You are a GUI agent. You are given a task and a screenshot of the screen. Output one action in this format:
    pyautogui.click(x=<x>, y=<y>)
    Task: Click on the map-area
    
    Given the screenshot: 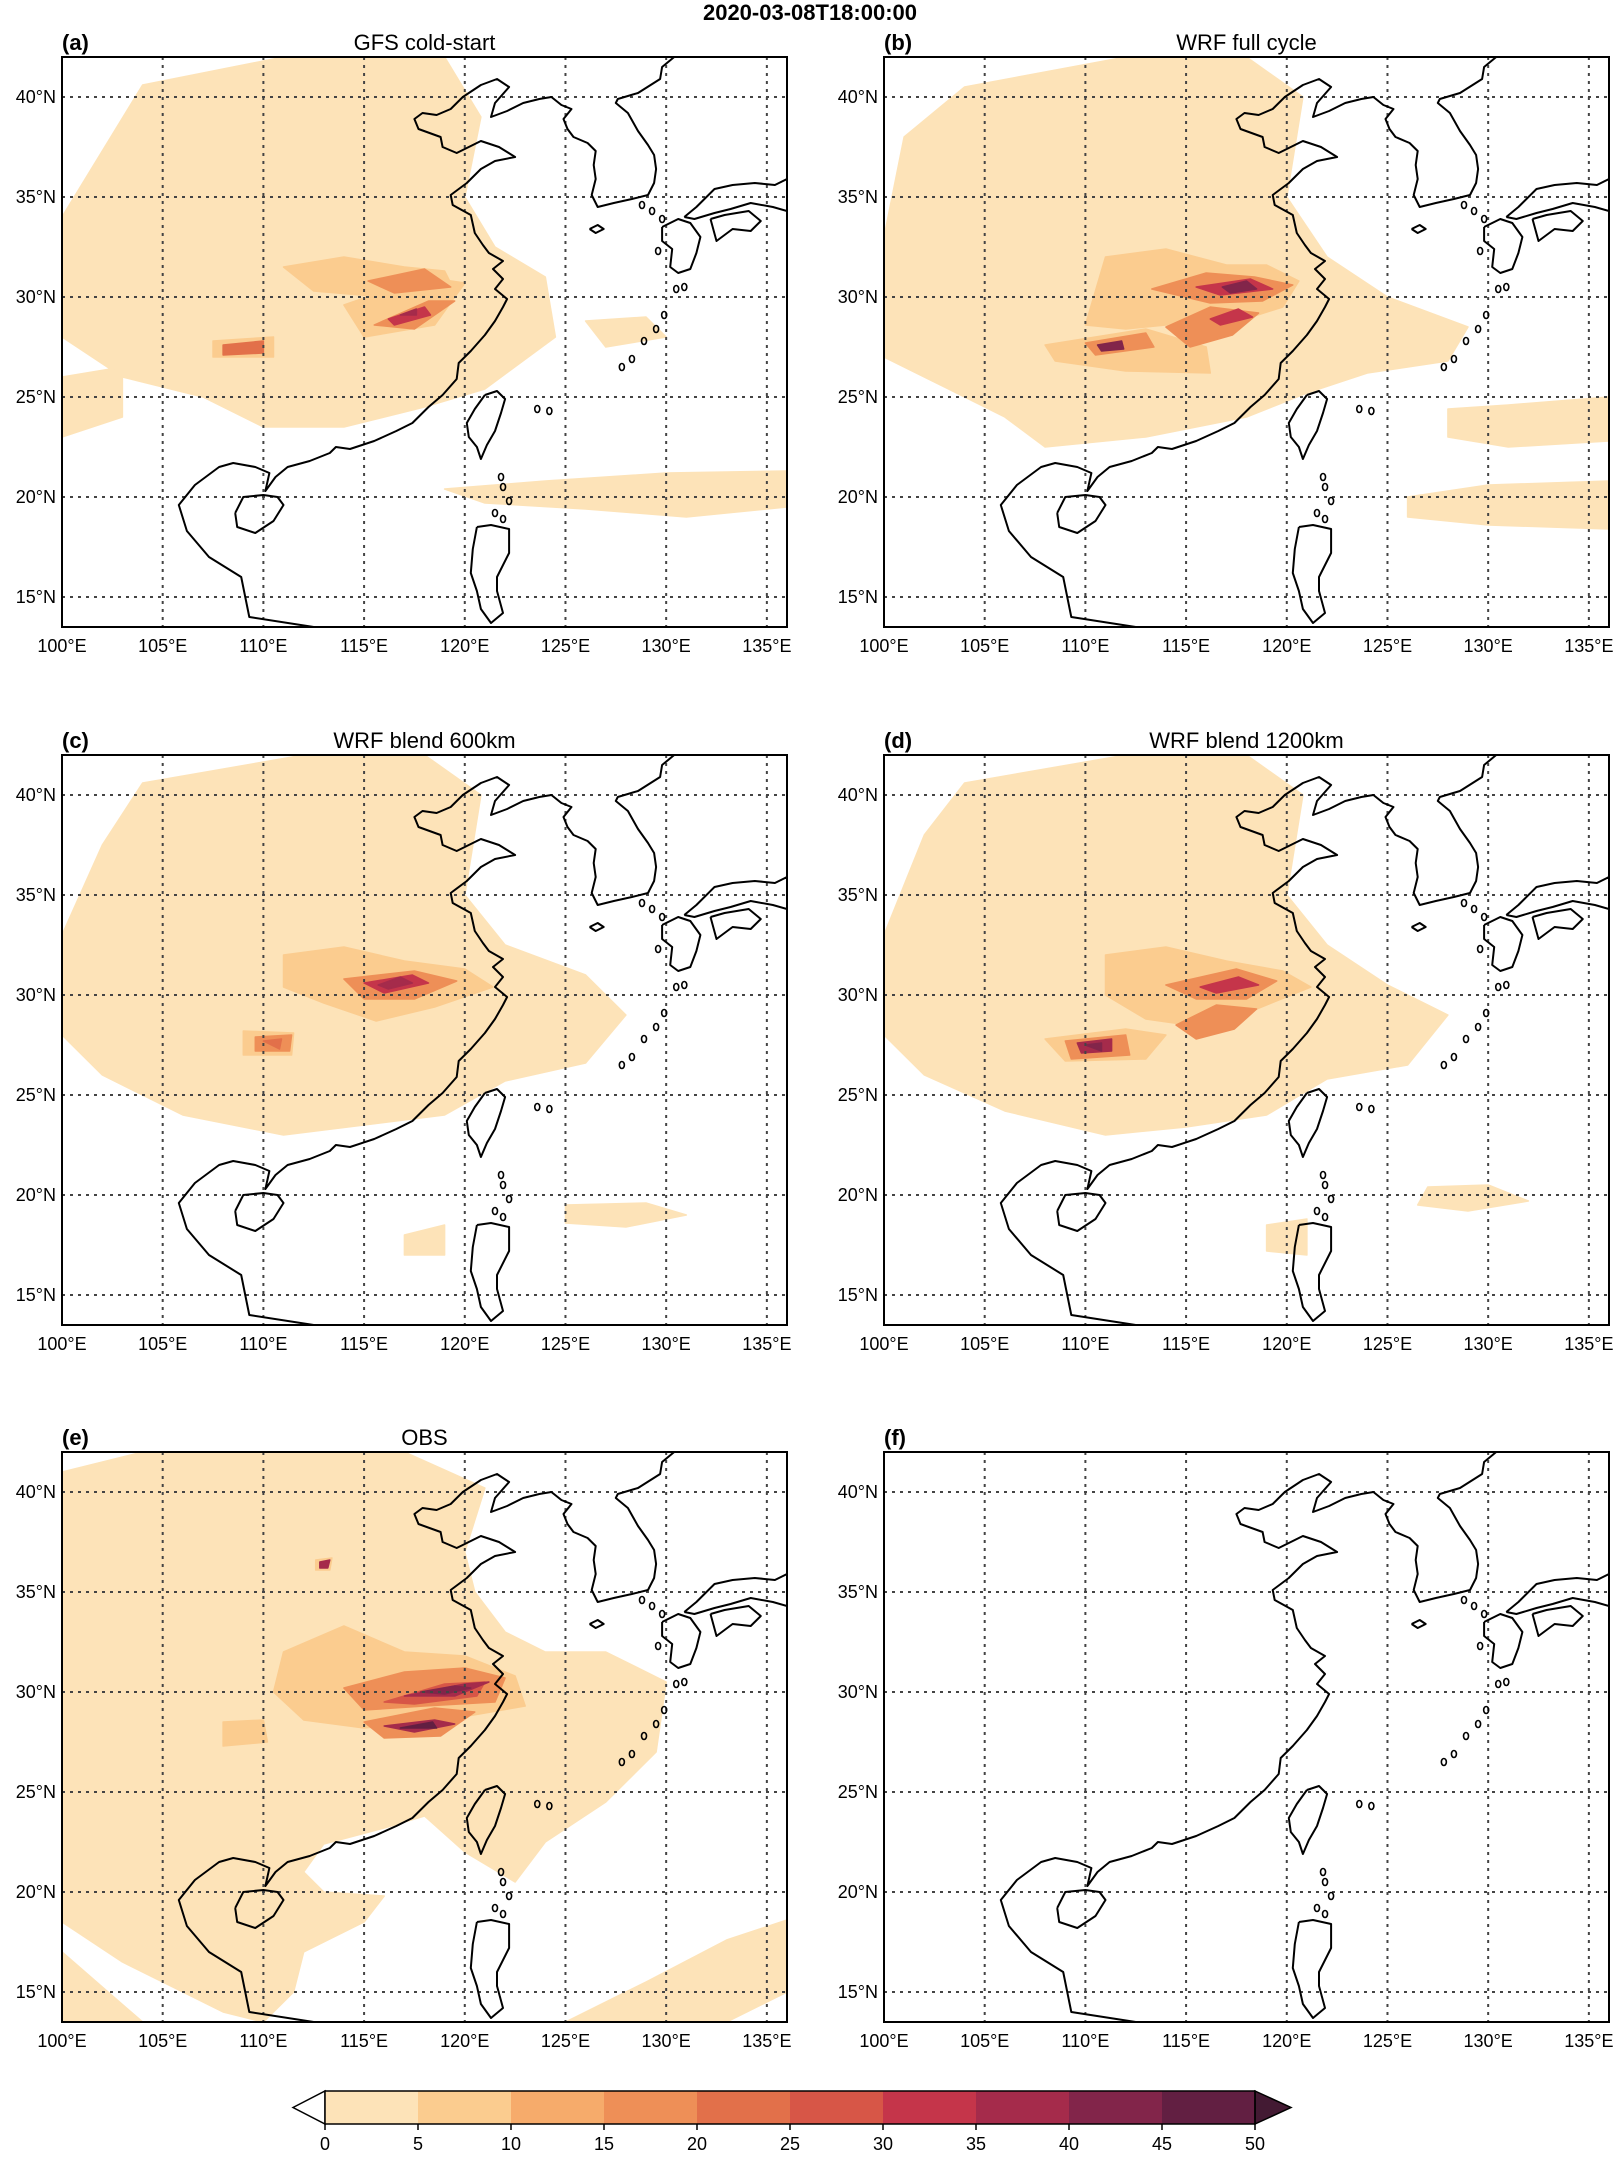 What is the action you would take?
    pyautogui.click(x=1246, y=1737)
    